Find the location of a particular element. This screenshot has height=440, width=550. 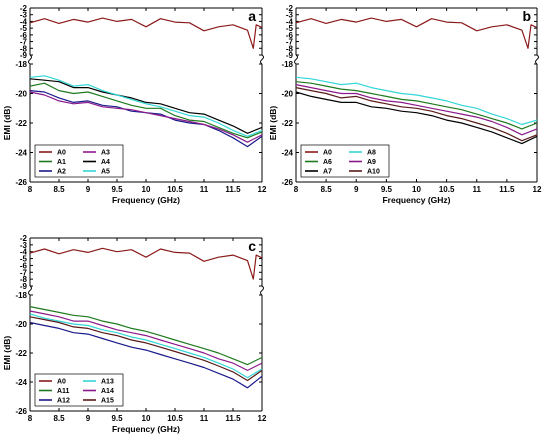

legend: A0 A1 A2 A3 A4 A5 is located at coordinates (79, 161).